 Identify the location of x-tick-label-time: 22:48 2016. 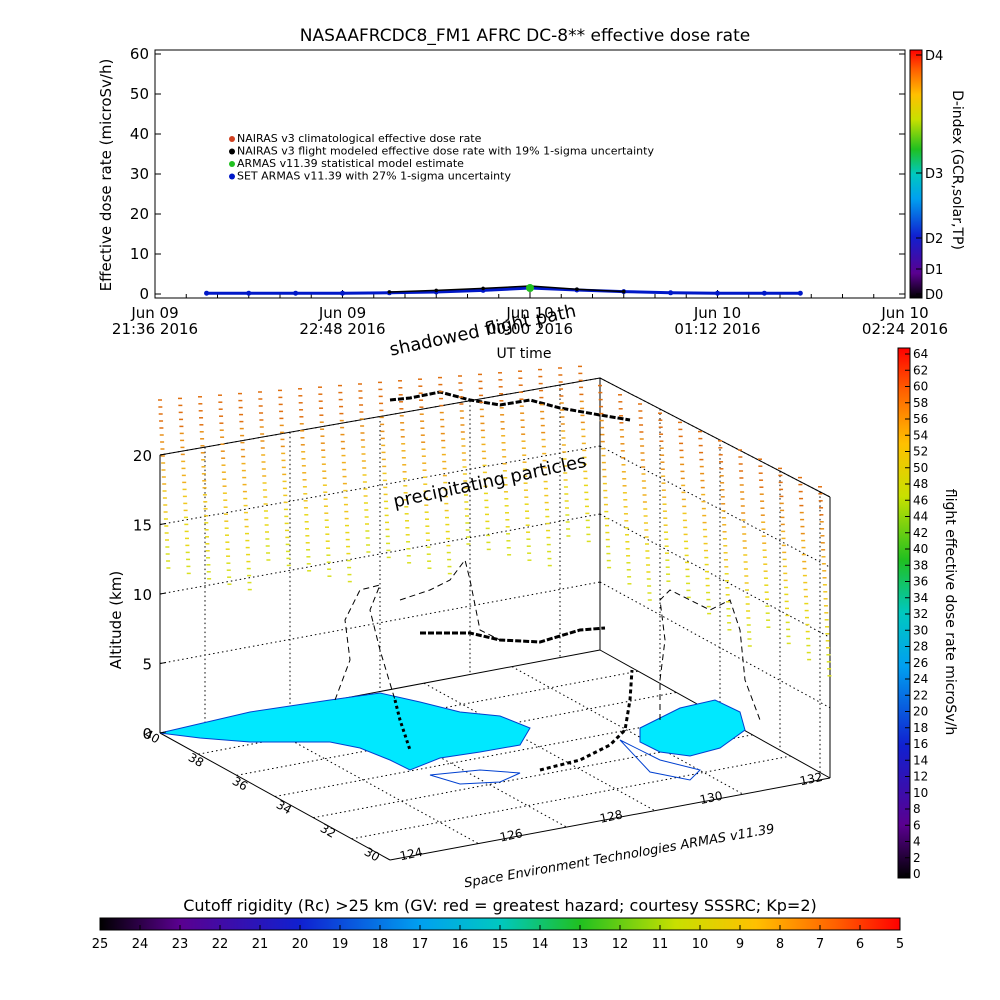
(342, 329).